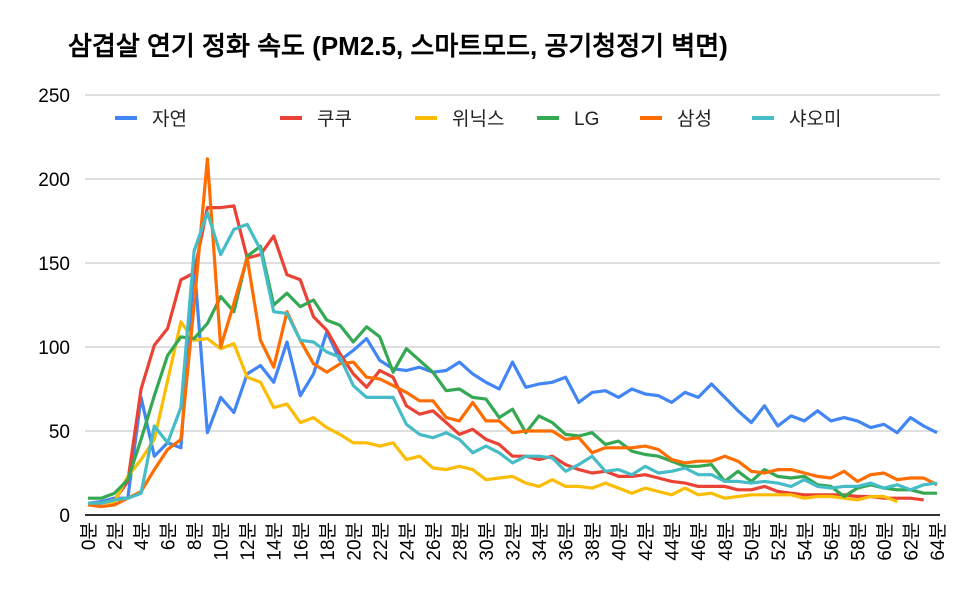 Image resolution: width=976 pixels, height=611 pixels. I want to click on x-tick-label: 24분, so click(407, 541).